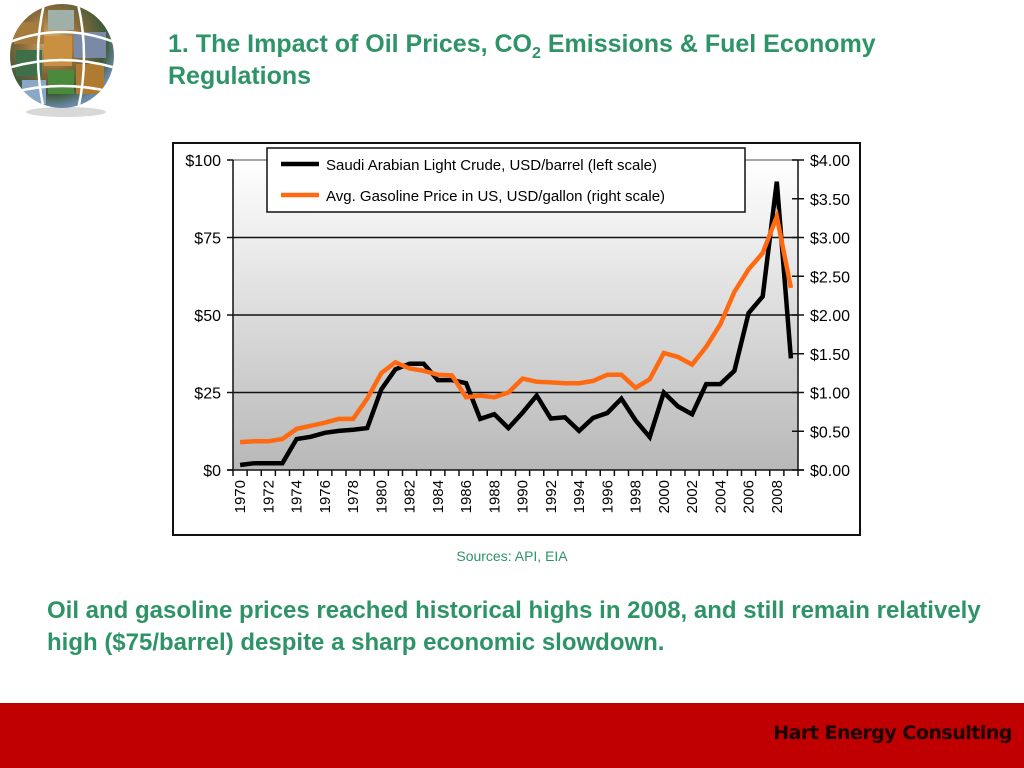 This screenshot has height=768, width=1024. Describe the element at coordinates (830, 239) in the screenshot. I see `right-axis-tick-label: $3.00` at that location.